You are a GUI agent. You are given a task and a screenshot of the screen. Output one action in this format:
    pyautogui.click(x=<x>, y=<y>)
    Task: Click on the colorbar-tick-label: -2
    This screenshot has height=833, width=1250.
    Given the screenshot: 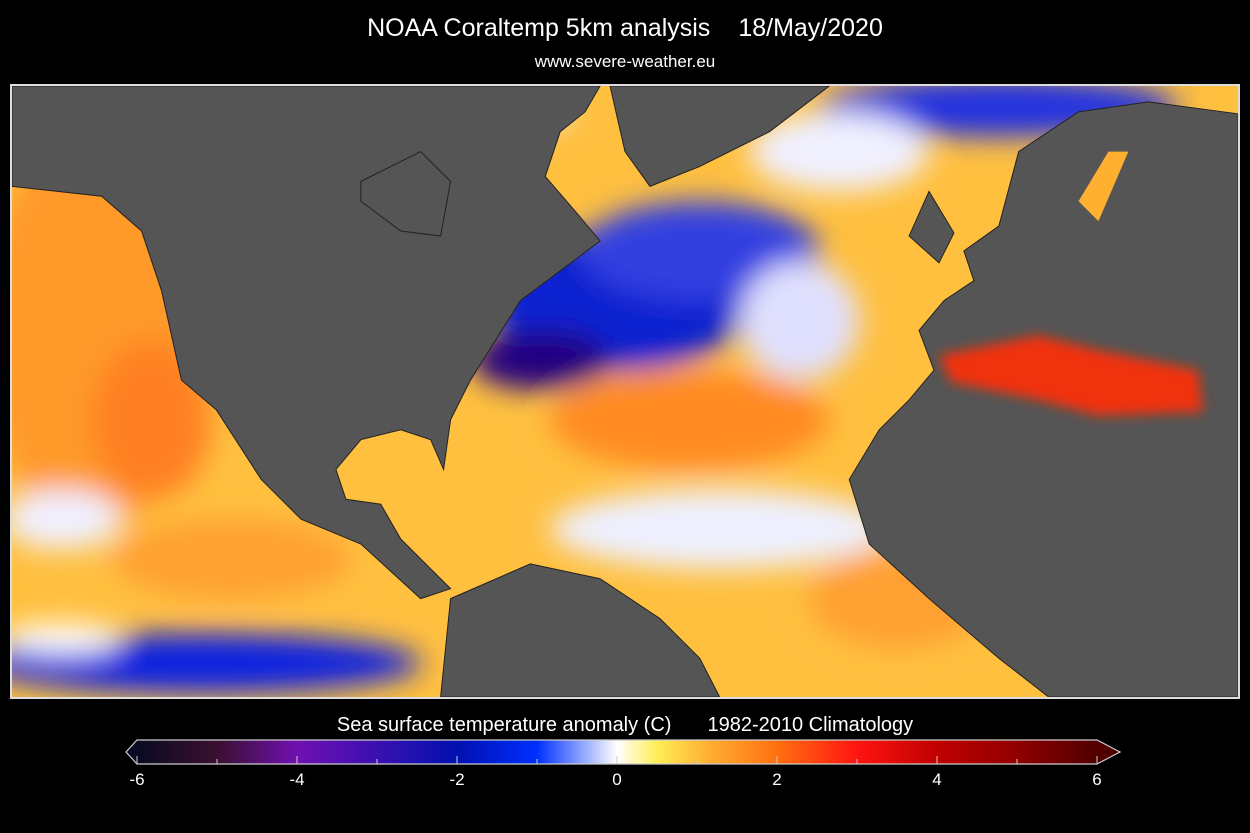 What is the action you would take?
    pyautogui.click(x=457, y=779)
    